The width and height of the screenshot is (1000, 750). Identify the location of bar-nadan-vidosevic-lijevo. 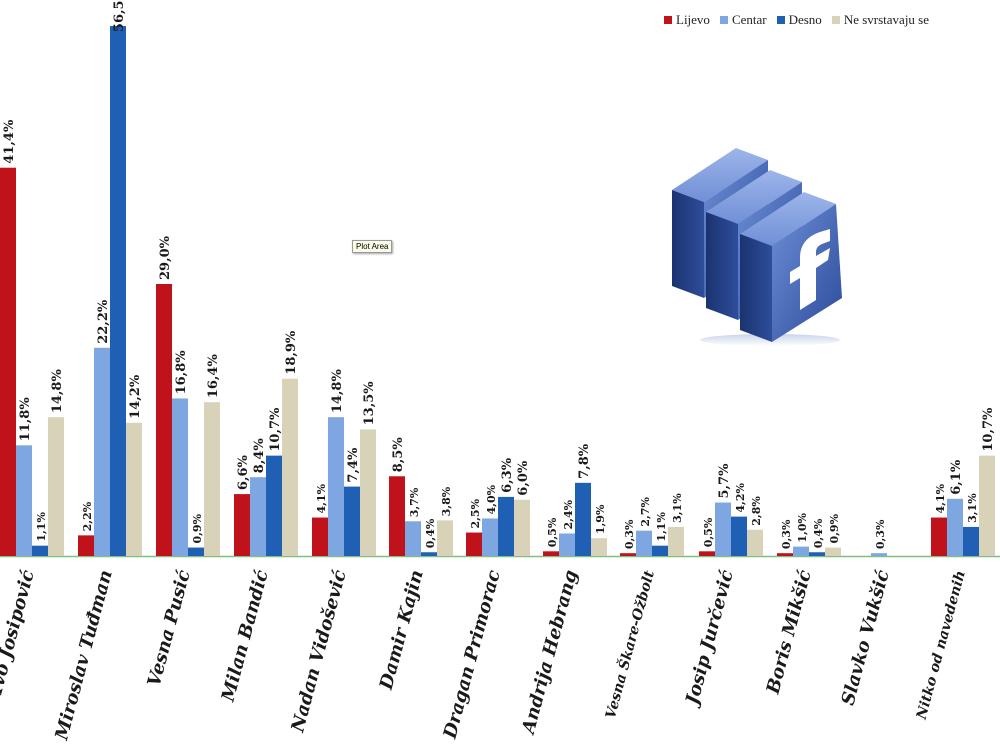
(320, 536).